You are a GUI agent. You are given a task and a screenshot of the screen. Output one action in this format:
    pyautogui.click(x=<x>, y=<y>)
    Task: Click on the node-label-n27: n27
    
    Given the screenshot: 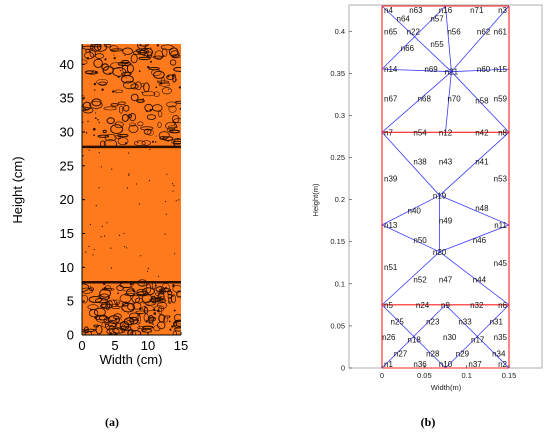 What is the action you would take?
    pyautogui.click(x=401, y=354)
    